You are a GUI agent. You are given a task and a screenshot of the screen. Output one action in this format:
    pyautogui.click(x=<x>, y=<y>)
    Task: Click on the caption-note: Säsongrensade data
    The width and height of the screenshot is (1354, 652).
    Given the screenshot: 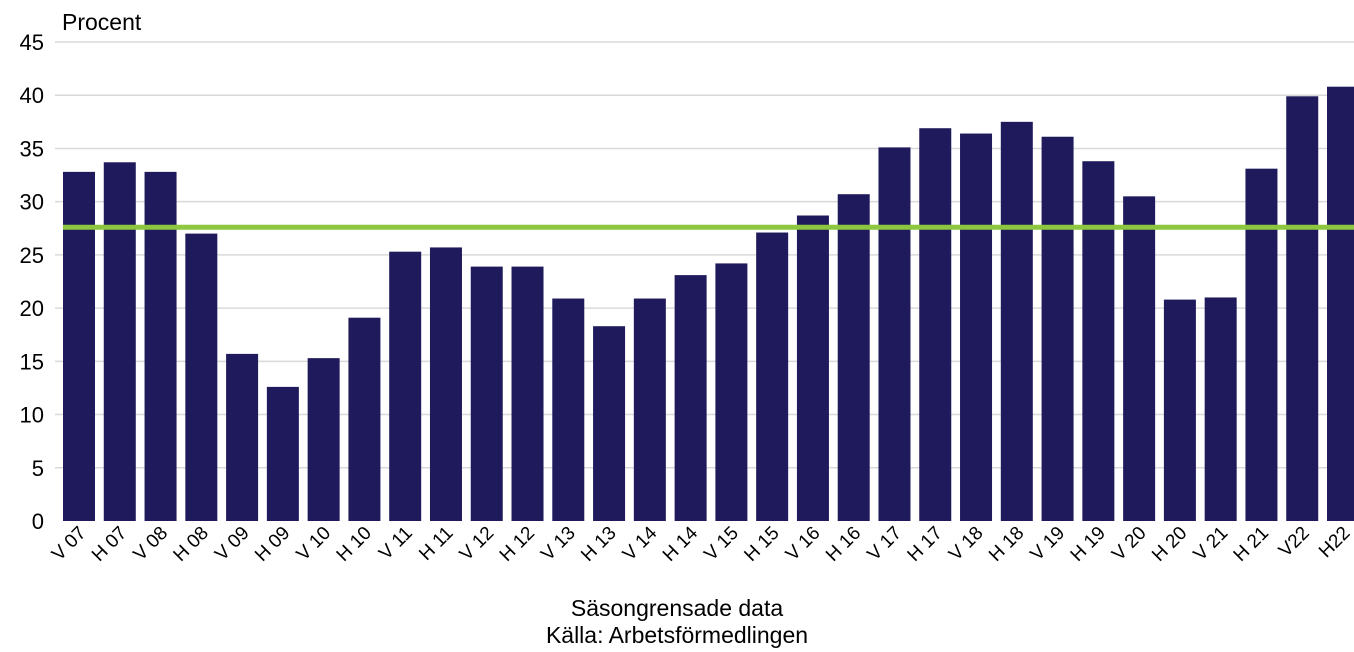 What is the action you would take?
    pyautogui.click(x=677, y=608)
    